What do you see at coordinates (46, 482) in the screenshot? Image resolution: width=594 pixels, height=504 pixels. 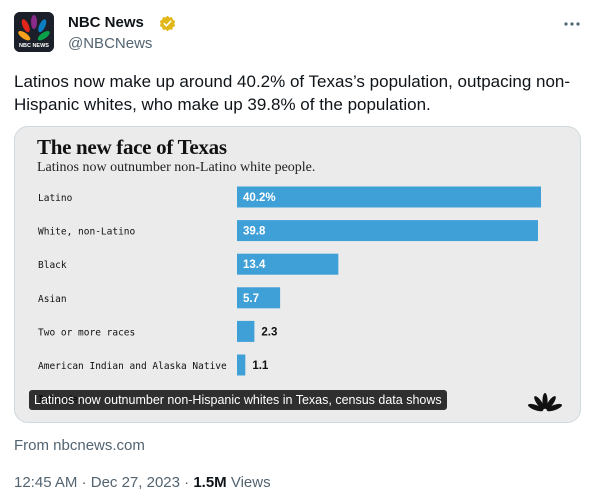 I see `tweet-time: 12:45 AM` at bounding box center [46, 482].